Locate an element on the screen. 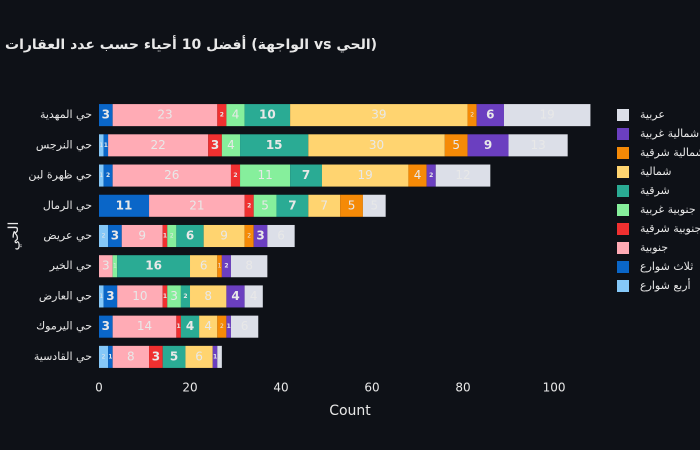  y-tick-label: حي اليرموك is located at coordinates (64, 326).